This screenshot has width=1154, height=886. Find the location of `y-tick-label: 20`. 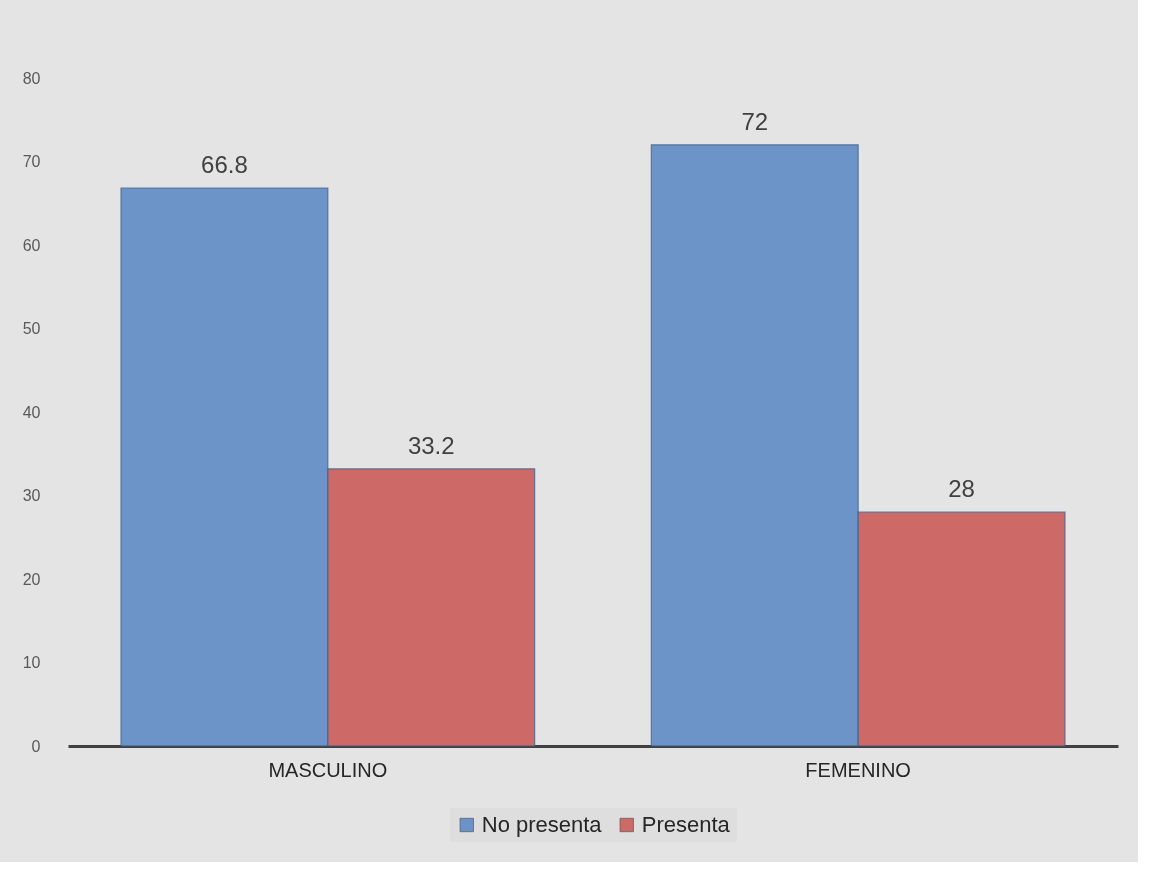

y-tick-label: 20 is located at coordinates (31, 579).